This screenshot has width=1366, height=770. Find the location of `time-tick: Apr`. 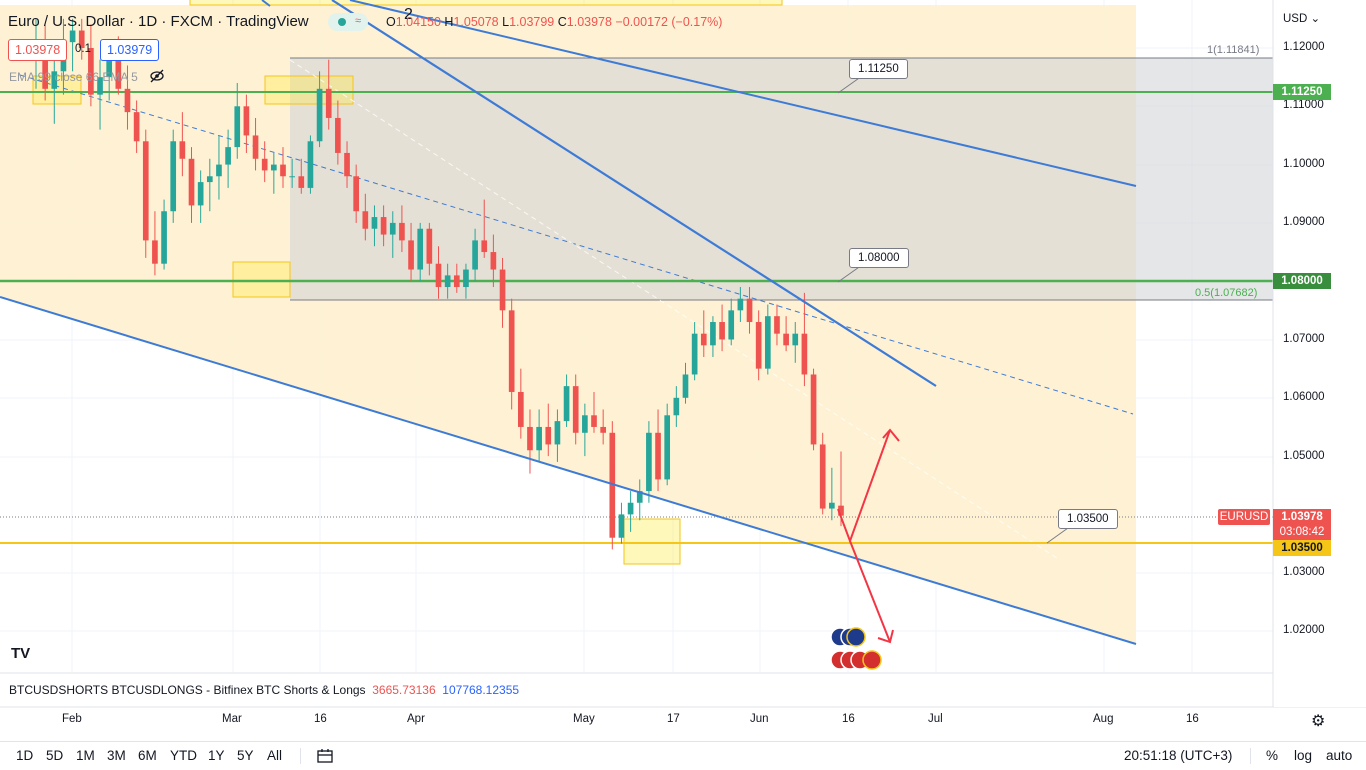

time-tick: Apr is located at coordinates (416, 719).